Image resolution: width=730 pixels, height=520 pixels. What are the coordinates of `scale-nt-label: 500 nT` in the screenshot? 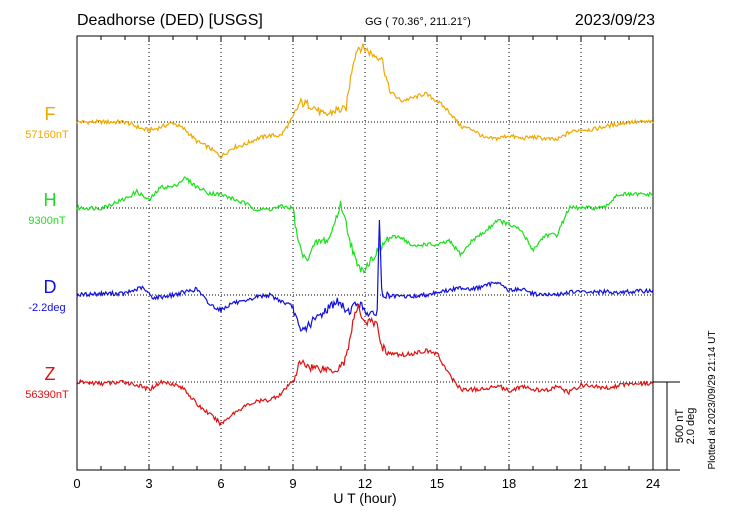 It's located at (680, 426).